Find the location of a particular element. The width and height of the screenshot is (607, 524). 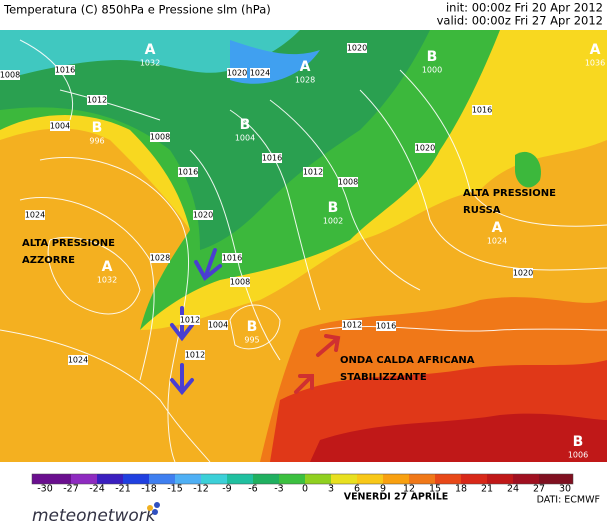

cyan-zone is located at coordinates (150, 55).